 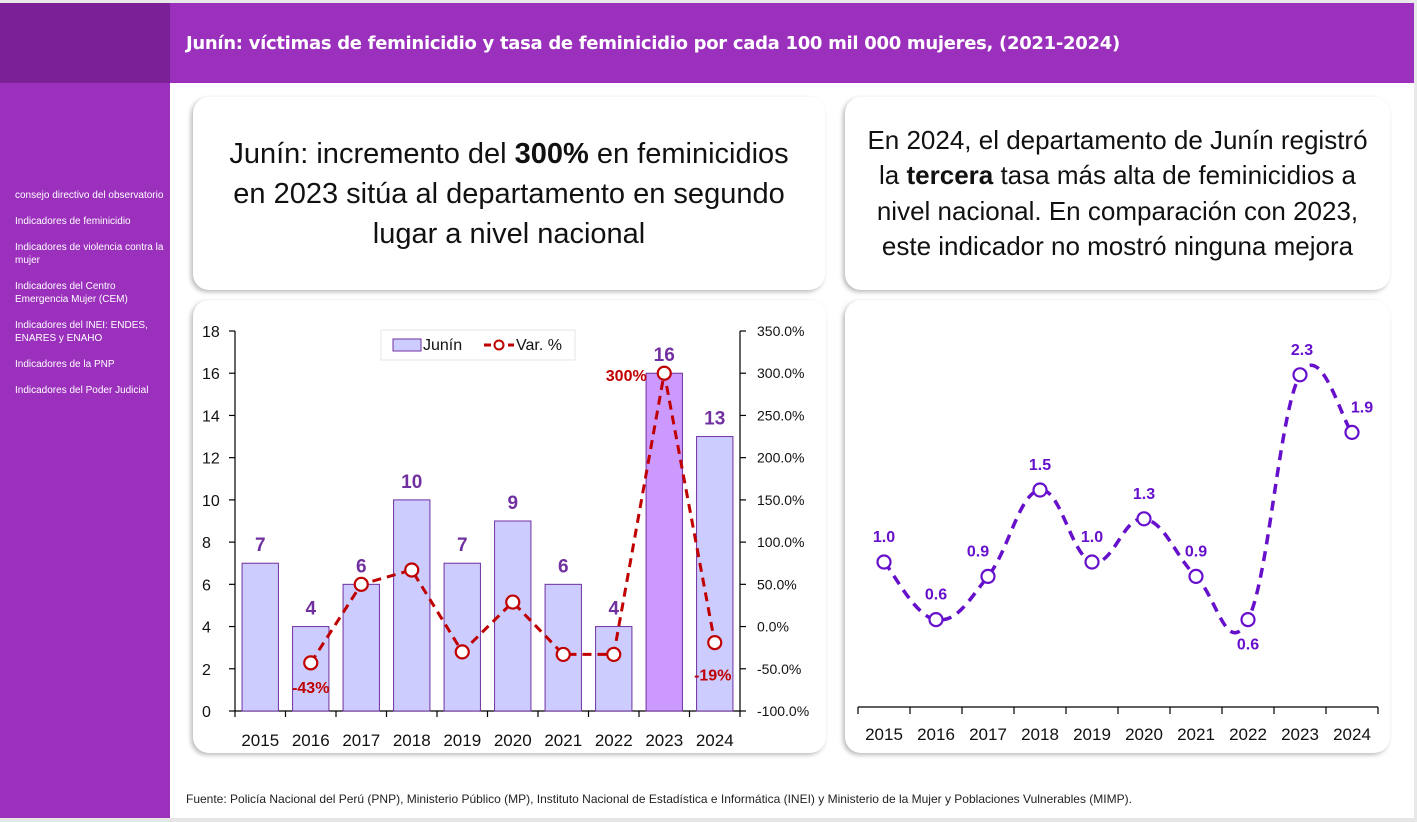 What do you see at coordinates (361, 647) in the screenshot?
I see `bar-2017` at bounding box center [361, 647].